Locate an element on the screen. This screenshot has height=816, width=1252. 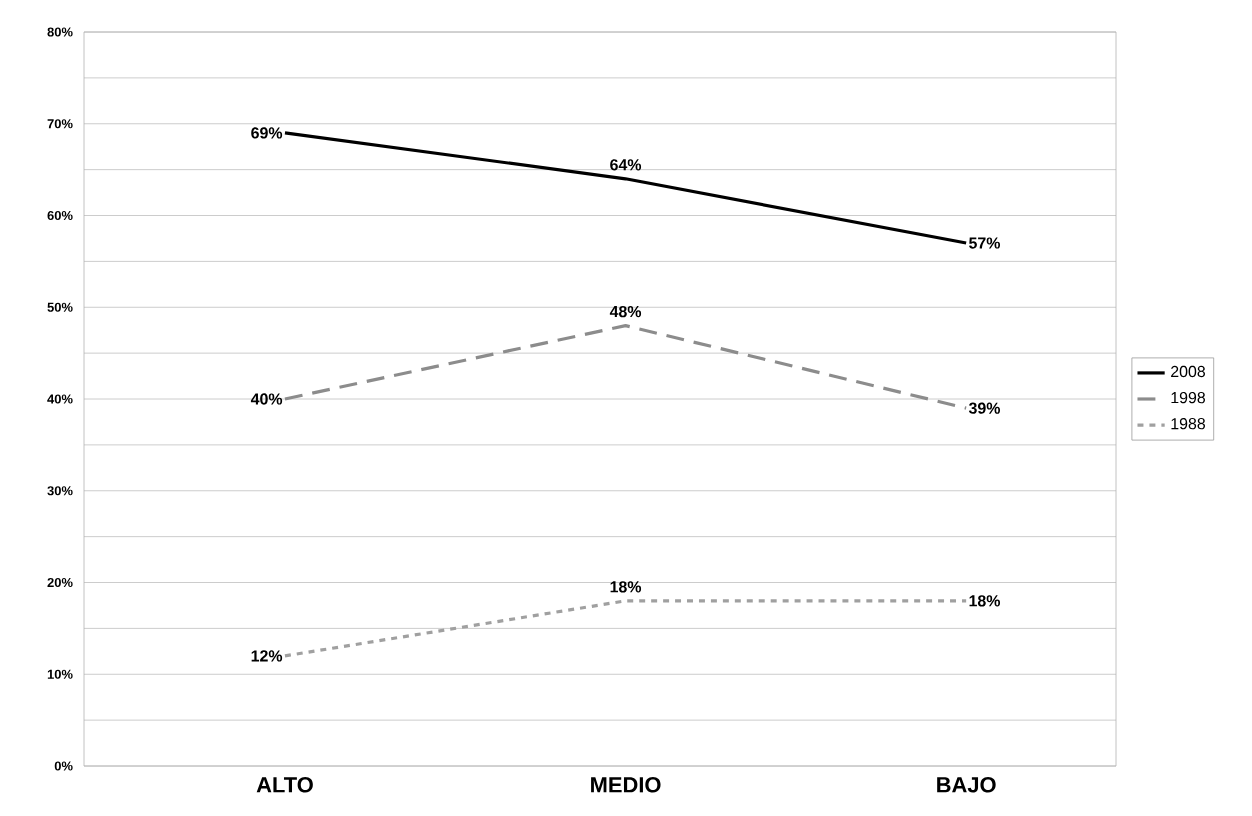
x-tick-label: ALTO is located at coordinates (284, 785).